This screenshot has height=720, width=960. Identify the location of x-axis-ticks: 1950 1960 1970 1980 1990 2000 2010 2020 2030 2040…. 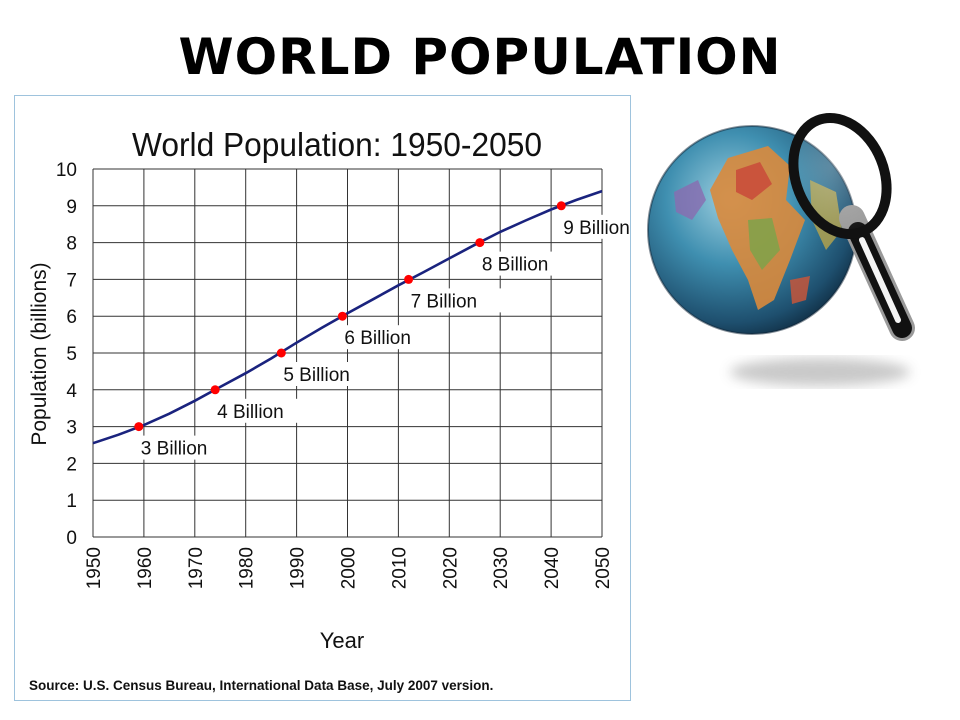
(349, 568).